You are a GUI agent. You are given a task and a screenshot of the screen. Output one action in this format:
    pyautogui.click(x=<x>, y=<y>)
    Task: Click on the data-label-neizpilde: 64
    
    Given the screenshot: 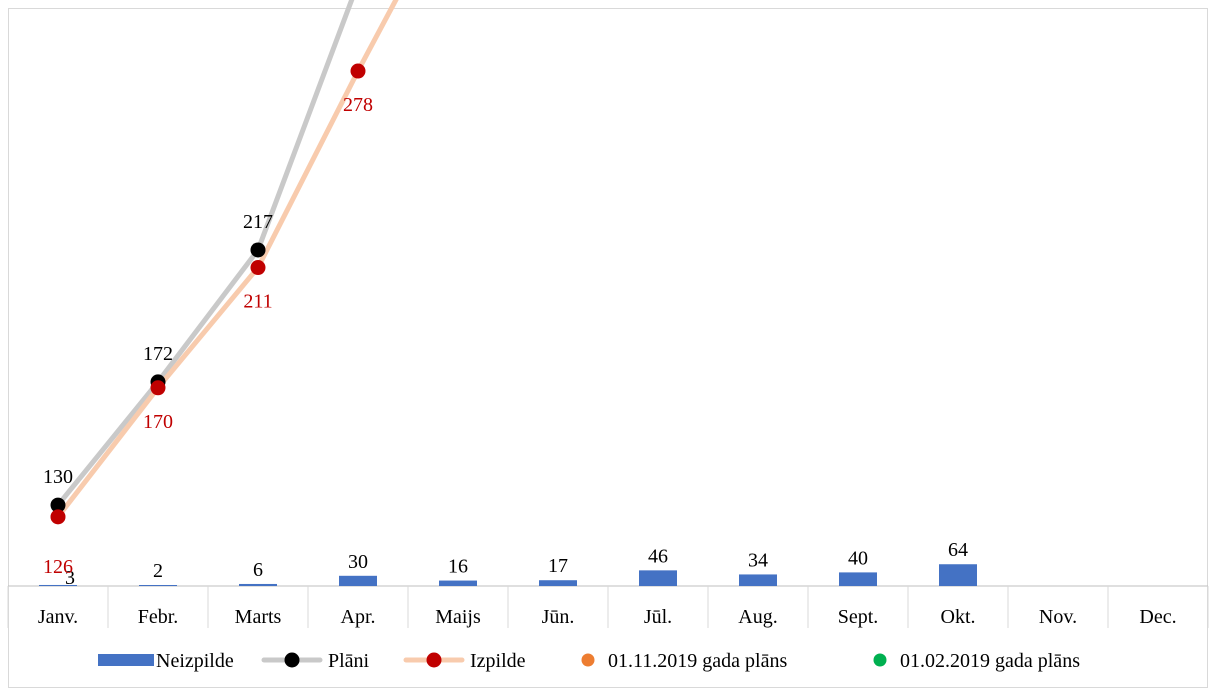 What is the action you would take?
    pyautogui.click(x=958, y=550)
    